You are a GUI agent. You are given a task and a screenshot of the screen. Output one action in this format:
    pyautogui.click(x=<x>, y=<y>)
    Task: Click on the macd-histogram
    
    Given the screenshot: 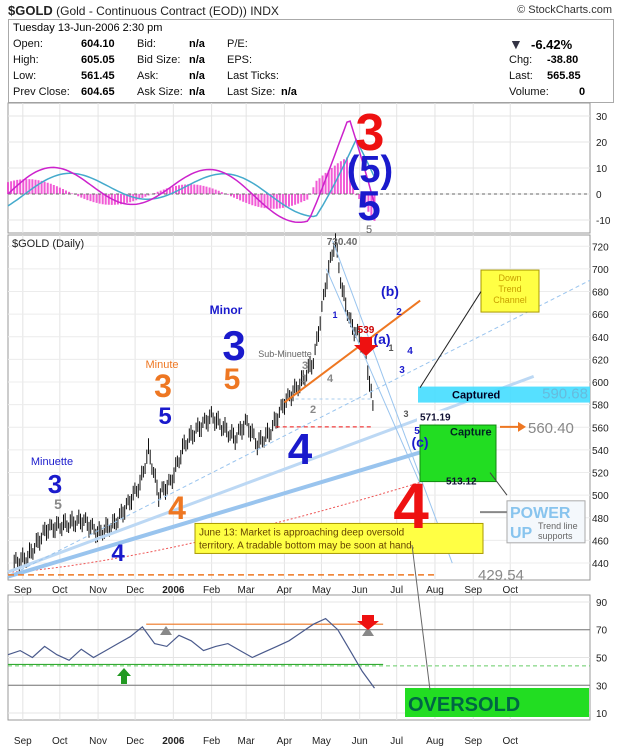 What is the action you would take?
    pyautogui.click(x=191, y=189)
    